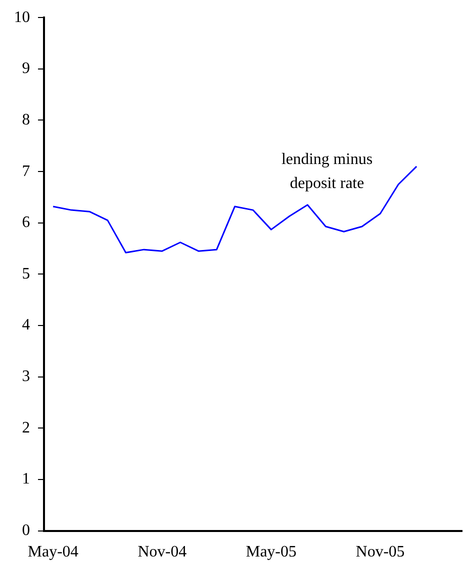 This screenshot has width=464, height=576. Describe the element at coordinates (162, 552) in the screenshot. I see `x-tick-label: Nov-04` at that location.